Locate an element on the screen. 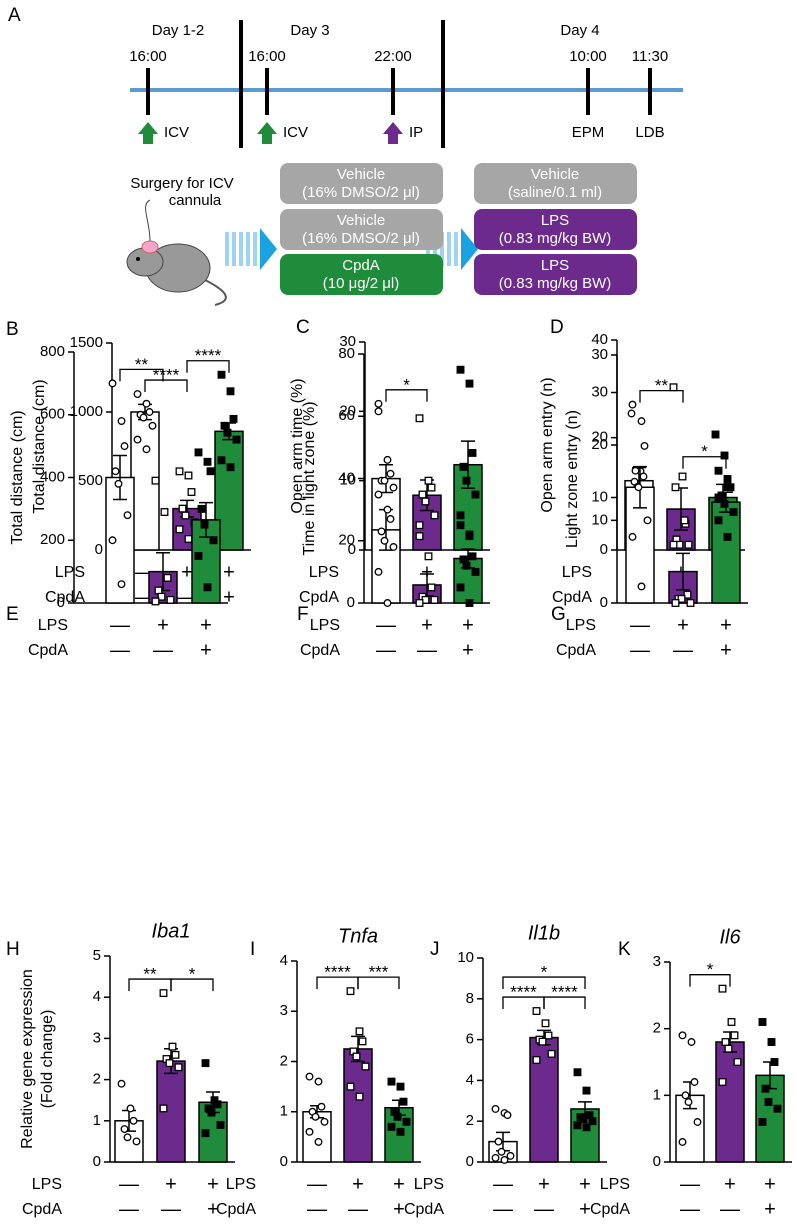  y-tick-label: 8 is located at coordinates (470, 998).